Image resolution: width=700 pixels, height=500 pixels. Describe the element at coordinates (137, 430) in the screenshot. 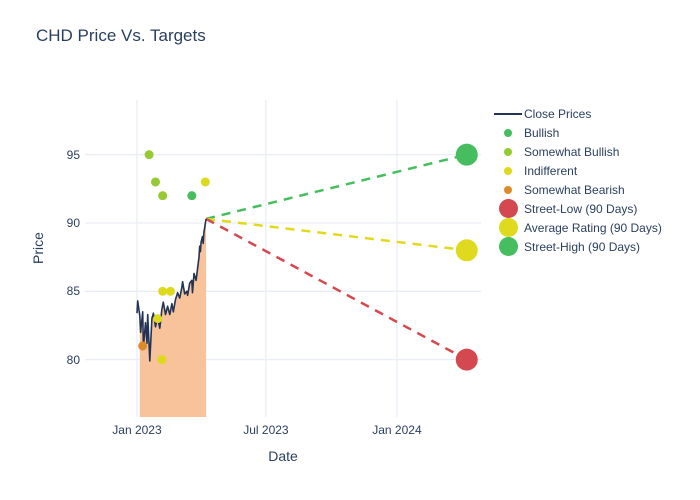

I see `x-tick-label: Jan 2023` at that location.